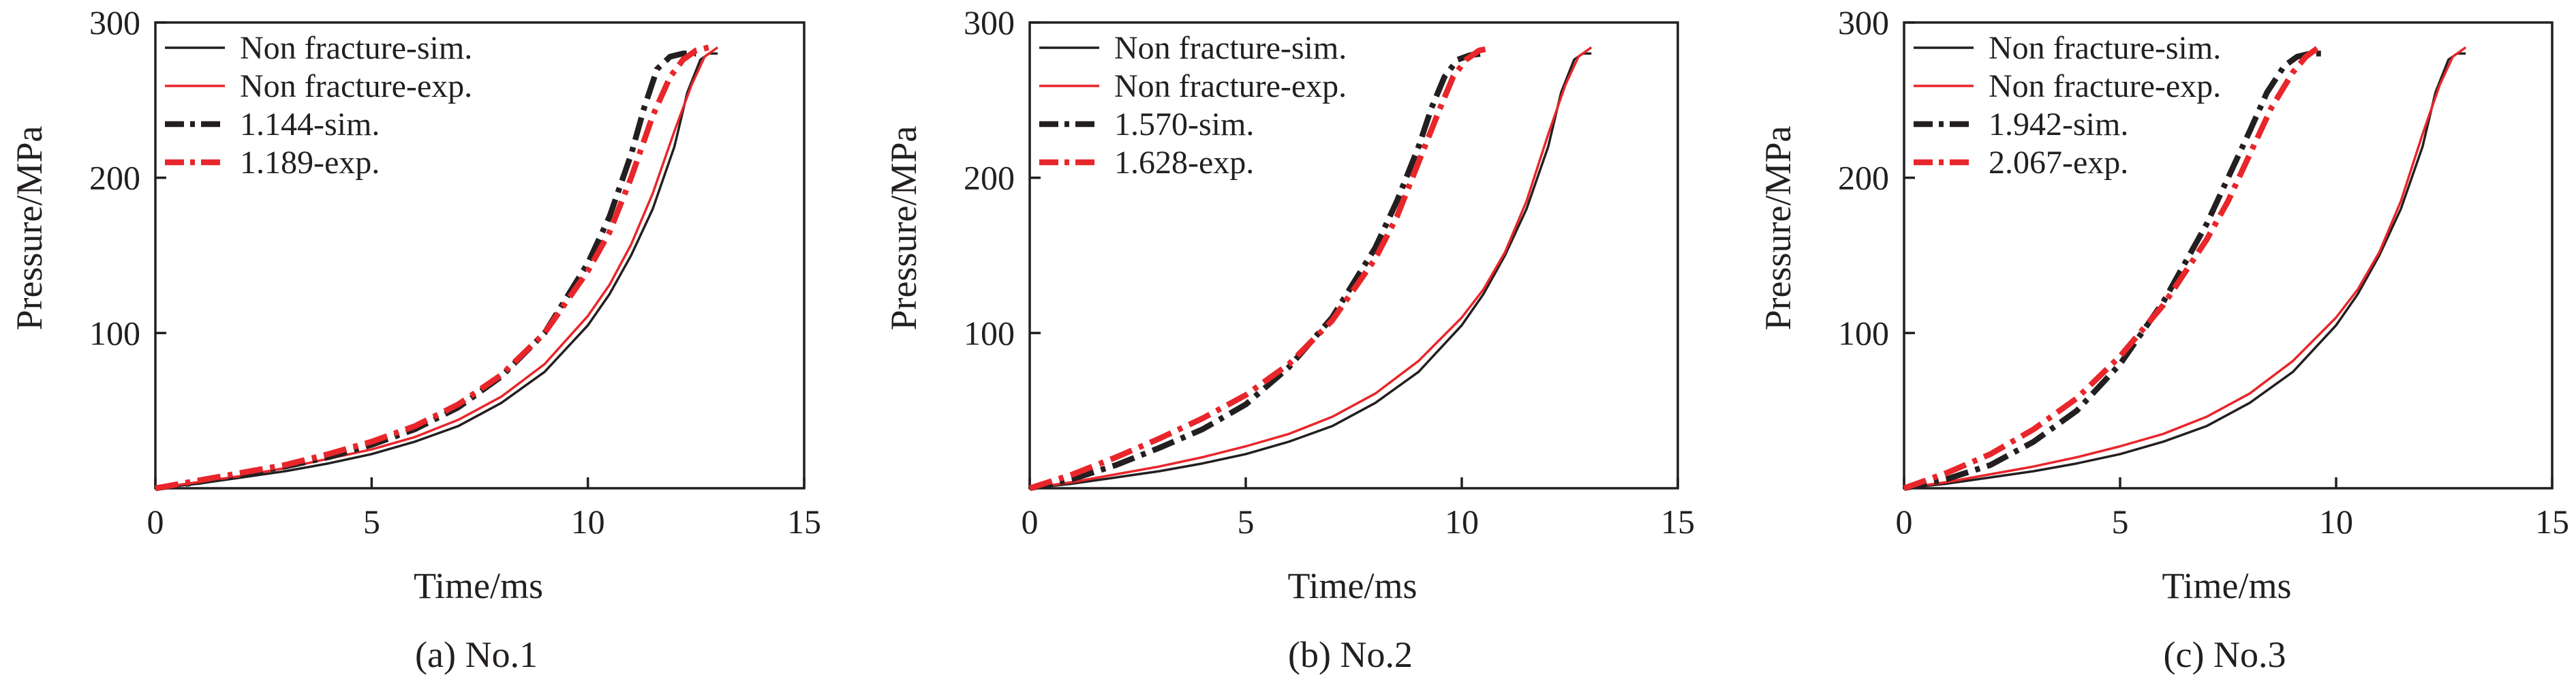  I want to click on panel-caption: (b) No.2, so click(1350, 654).